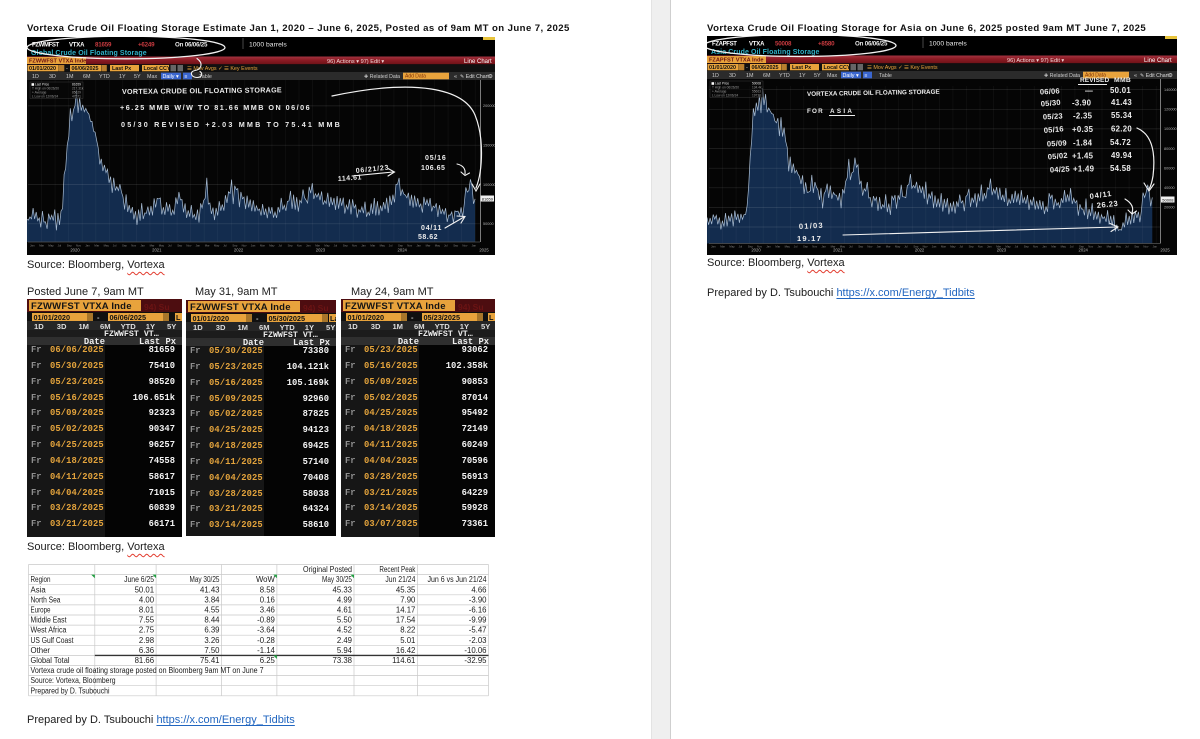  Describe the element at coordinates (1170, 110) in the screenshot. I see `svg-text: 120000` at that location.